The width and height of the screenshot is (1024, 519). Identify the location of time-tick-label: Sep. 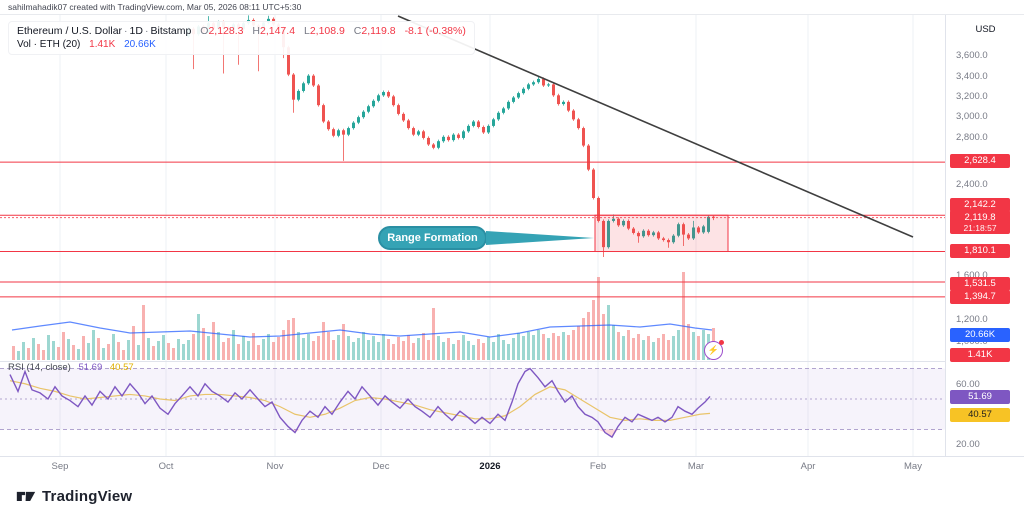
(60, 466).